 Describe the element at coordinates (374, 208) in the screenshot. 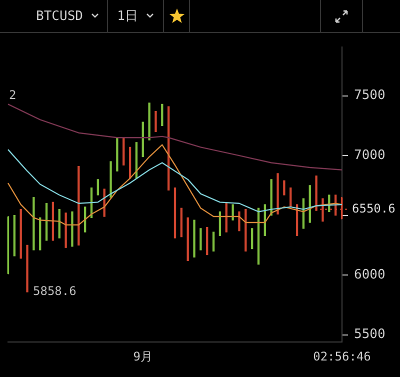

I see `ref-line-label: 6550.6` at that location.